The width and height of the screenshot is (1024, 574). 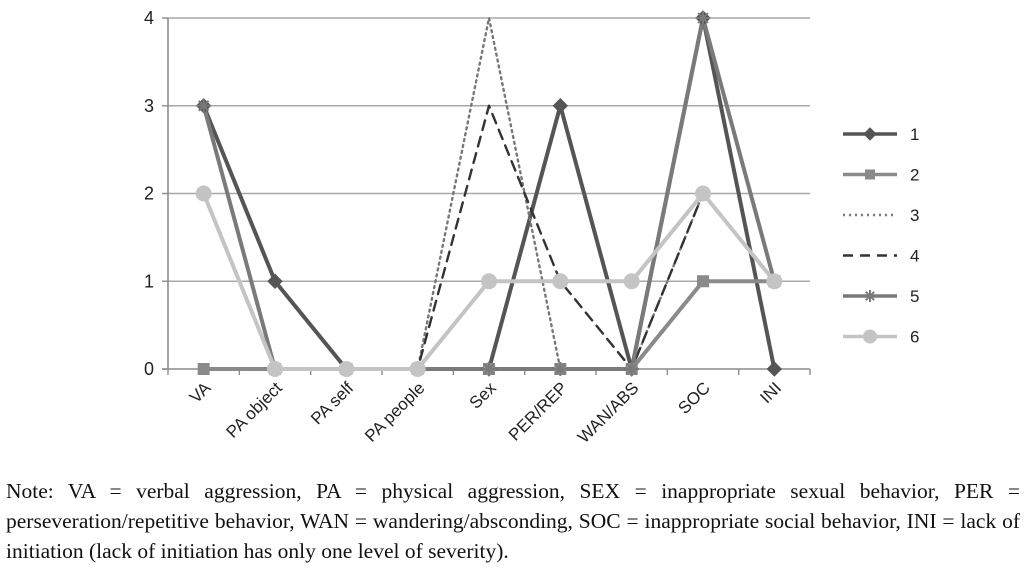 I want to click on legend-item-4: 4, so click(x=881, y=256).